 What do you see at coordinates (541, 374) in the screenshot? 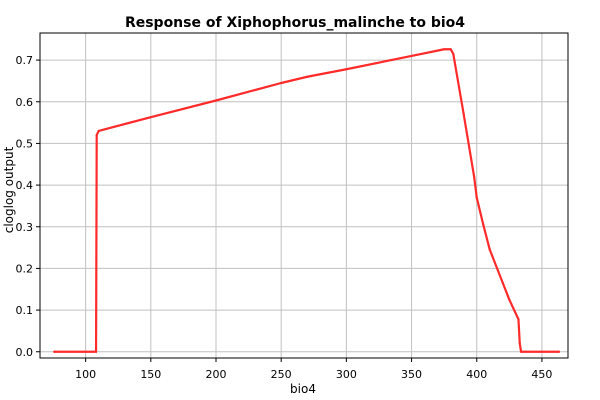
I see `x-tick-label: 450` at bounding box center [541, 374].